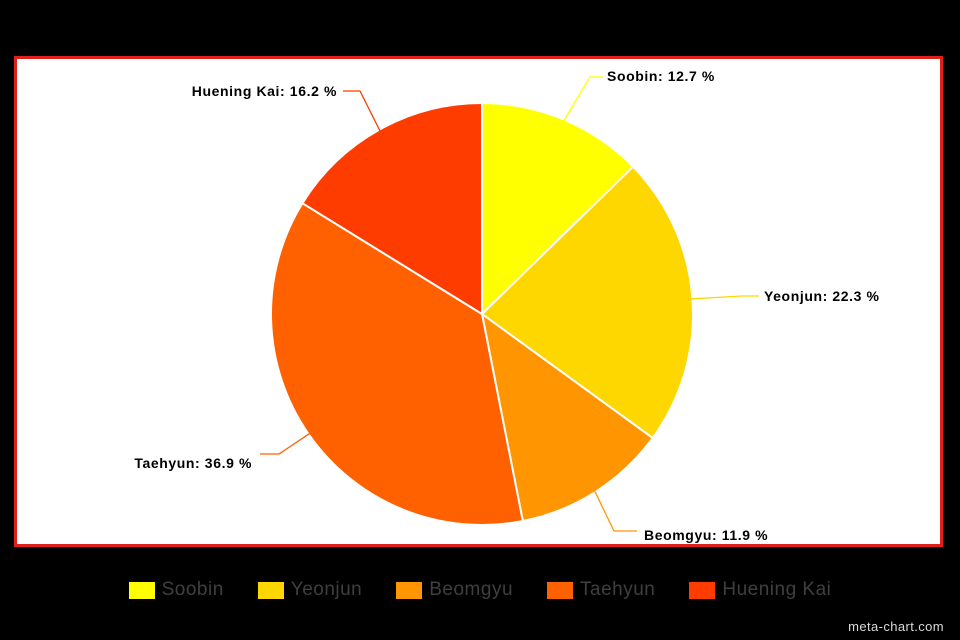  Describe the element at coordinates (362, 112) in the screenshot. I see `leader-line-huening-kai` at that location.